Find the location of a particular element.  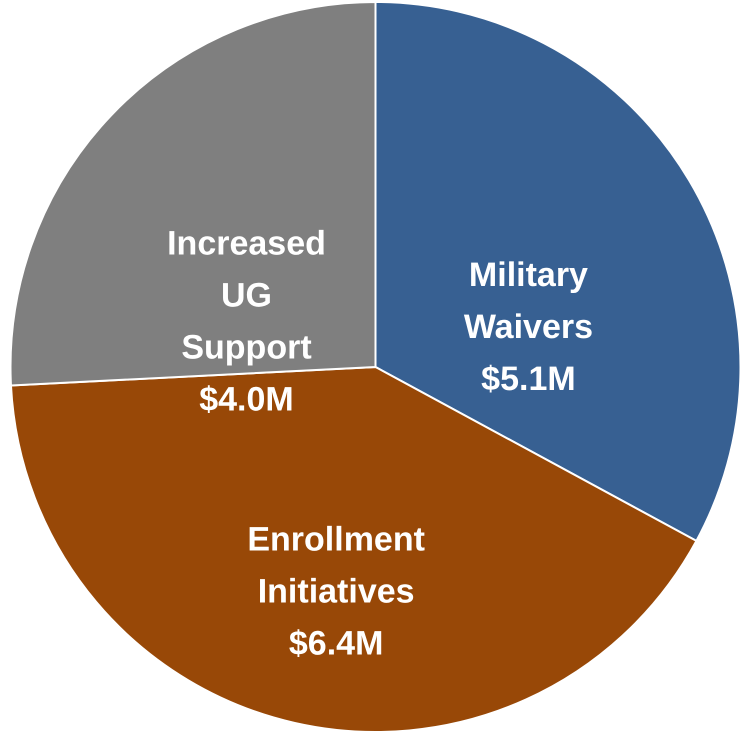

data-label: $5.1M is located at coordinates (528, 379).